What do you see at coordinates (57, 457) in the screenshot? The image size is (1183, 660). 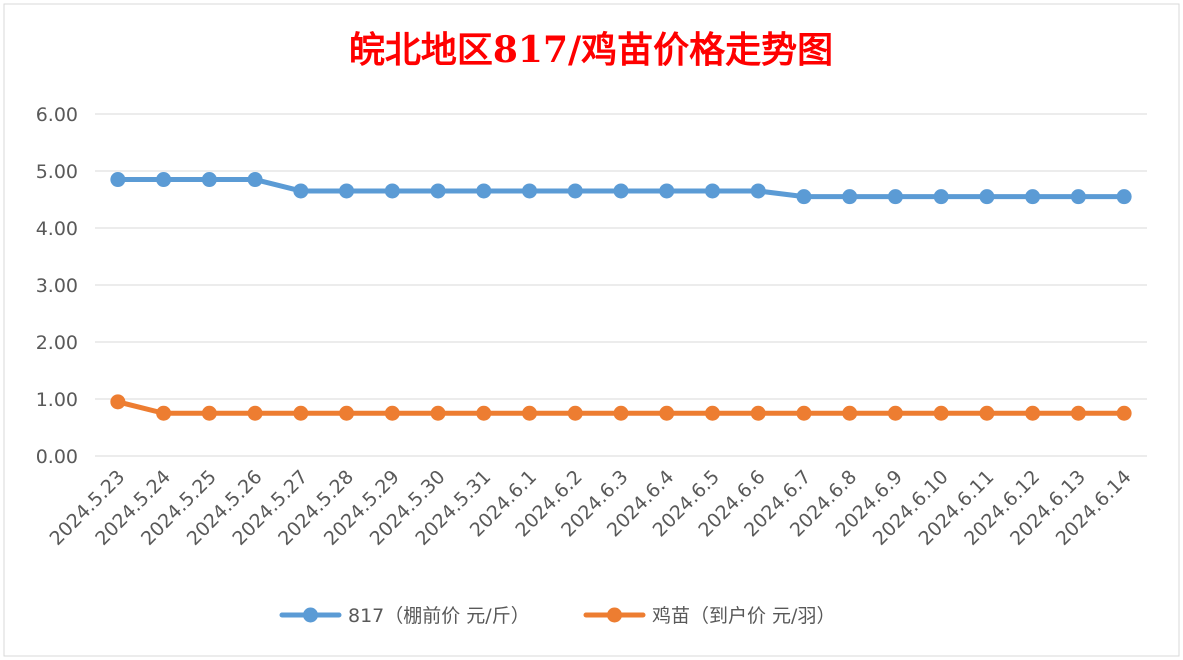 I see `y-tick-label: 0.00` at bounding box center [57, 457].